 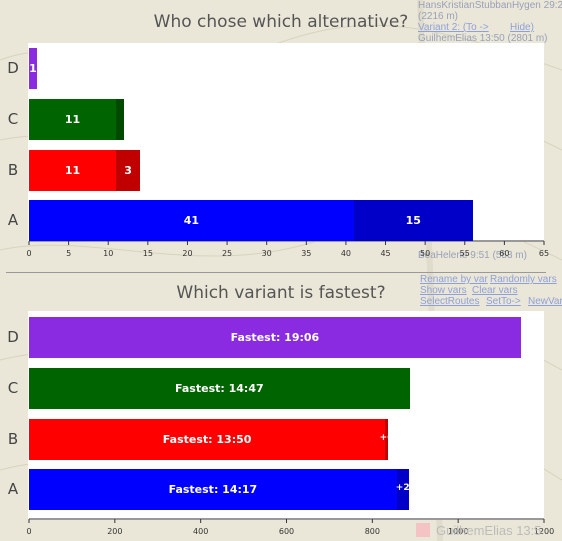 I want to click on bg-route-line-4: BeaHelene 9:51 (553 m), so click(x=472, y=255).